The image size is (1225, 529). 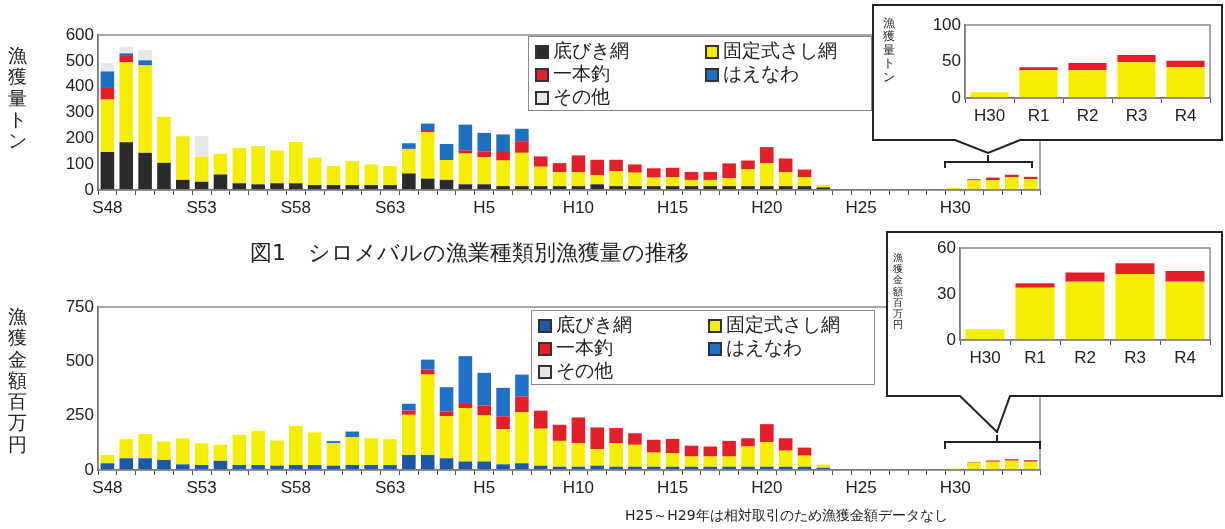 I want to click on text: 図1 シロメバルの漁業種類別漁獲量の推移, so click(x=469, y=253).